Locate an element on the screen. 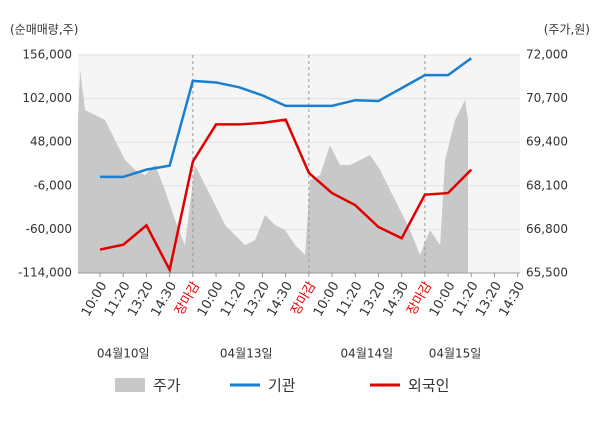 The image size is (600, 428). y2-tick-label: 66,800 is located at coordinates (547, 229).